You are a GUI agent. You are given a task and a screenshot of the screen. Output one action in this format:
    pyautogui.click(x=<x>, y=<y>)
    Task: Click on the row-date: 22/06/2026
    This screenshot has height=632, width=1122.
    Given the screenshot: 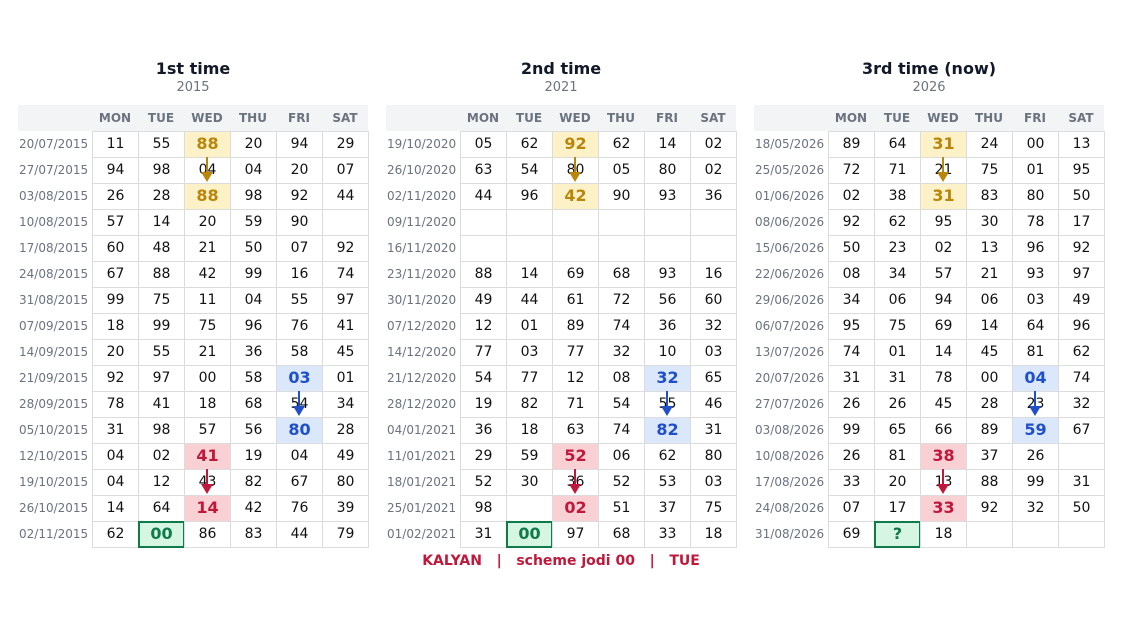 What is the action you would take?
    pyautogui.click(x=790, y=274)
    